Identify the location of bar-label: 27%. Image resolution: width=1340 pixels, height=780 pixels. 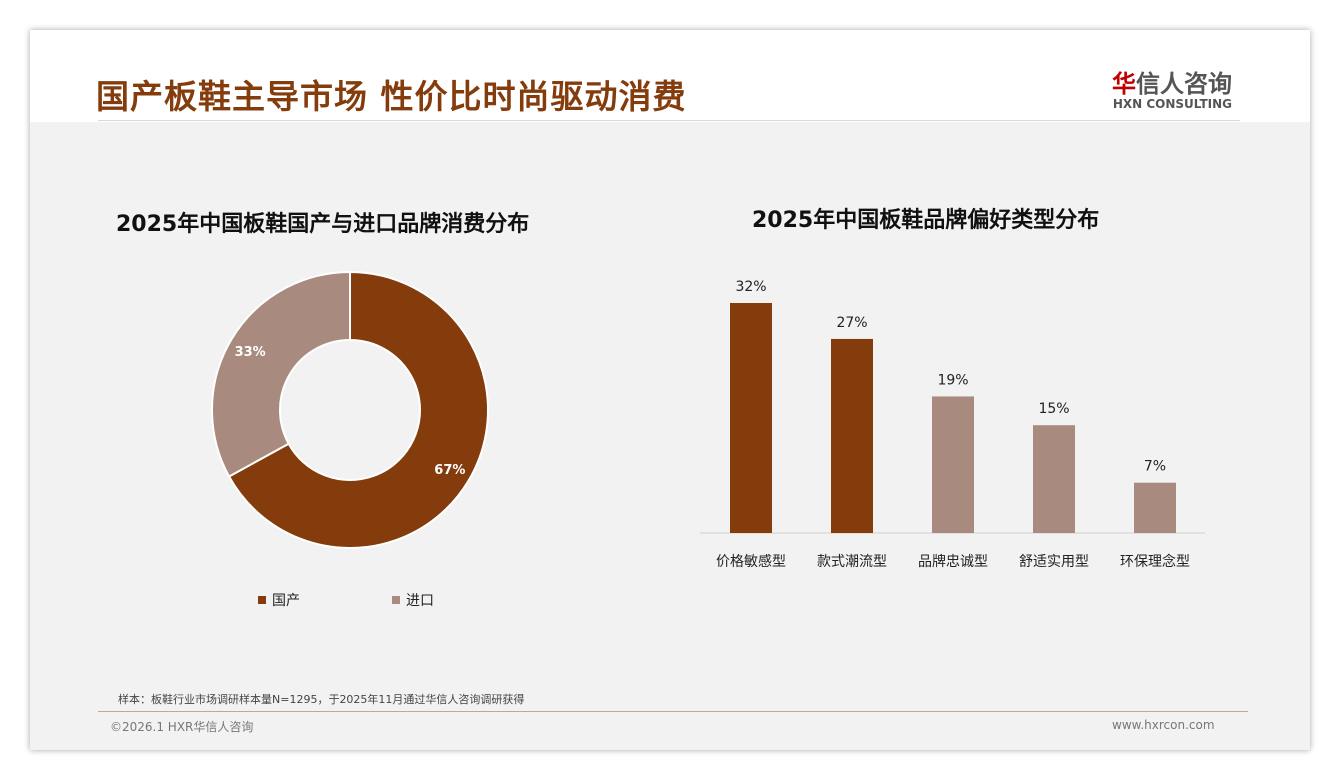
(851, 323).